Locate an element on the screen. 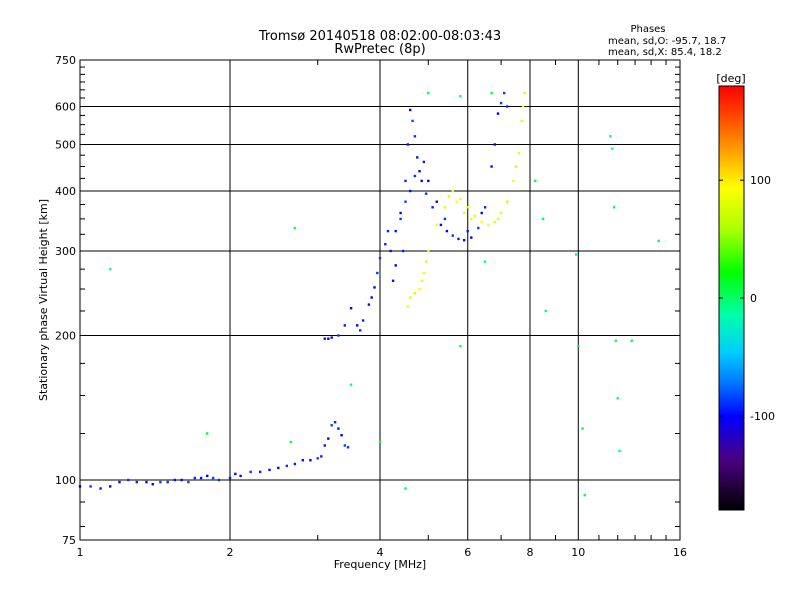  x-tick-label: 4 is located at coordinates (380, 552).